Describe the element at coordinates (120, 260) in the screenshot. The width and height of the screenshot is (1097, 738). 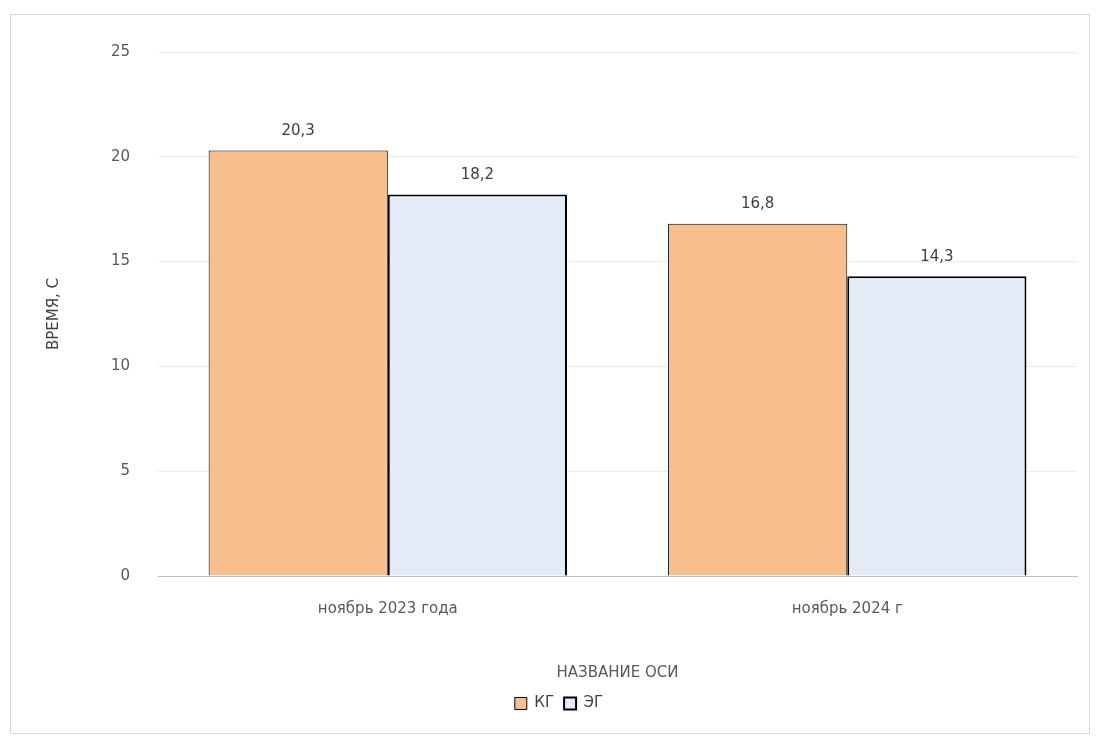
I see `y-tick-label: 15` at that location.